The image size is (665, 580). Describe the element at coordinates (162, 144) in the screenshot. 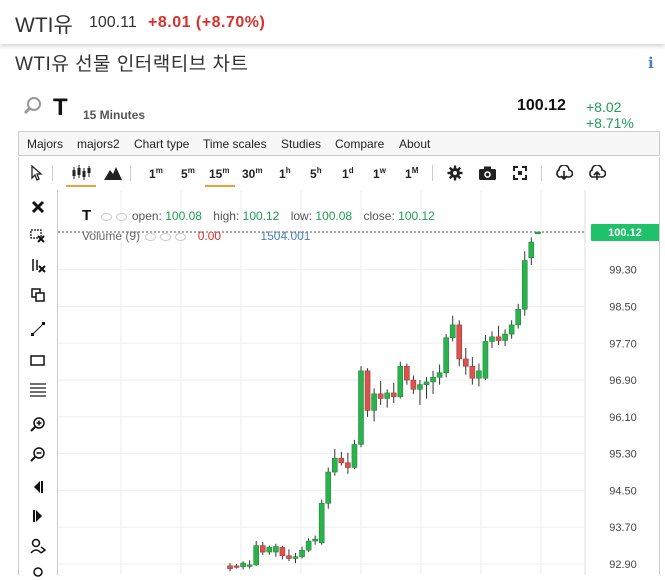

I see `menu-chart-type: Chart type` at that location.